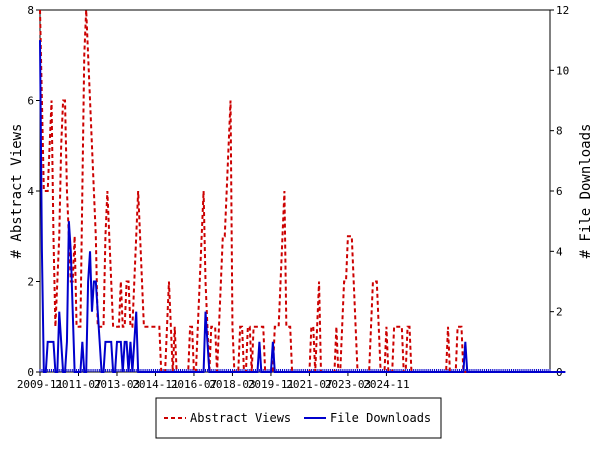 The height and width of the screenshot is (450, 600). What do you see at coordinates (586, 191) in the screenshot?
I see `y-axis-title-right: # File Downloads` at bounding box center [586, 191].